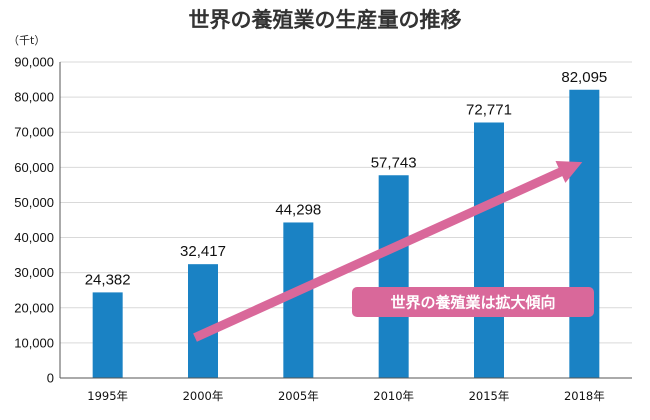  I want to click on x-tick-label: 2010年, so click(393, 396).